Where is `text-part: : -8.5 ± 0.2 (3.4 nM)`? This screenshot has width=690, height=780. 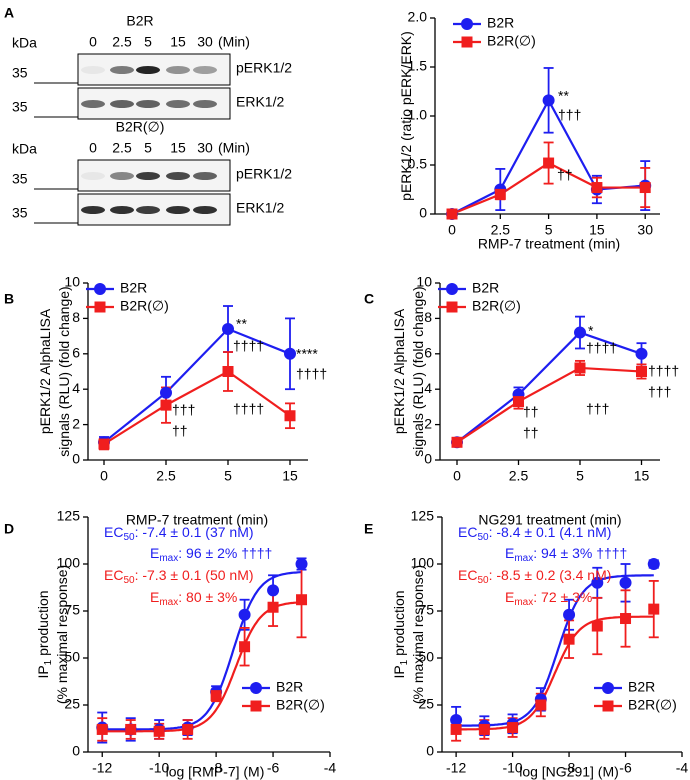 text-part: : -8.5 ± 0.2 (3.4 nM) is located at coordinates (550, 575).